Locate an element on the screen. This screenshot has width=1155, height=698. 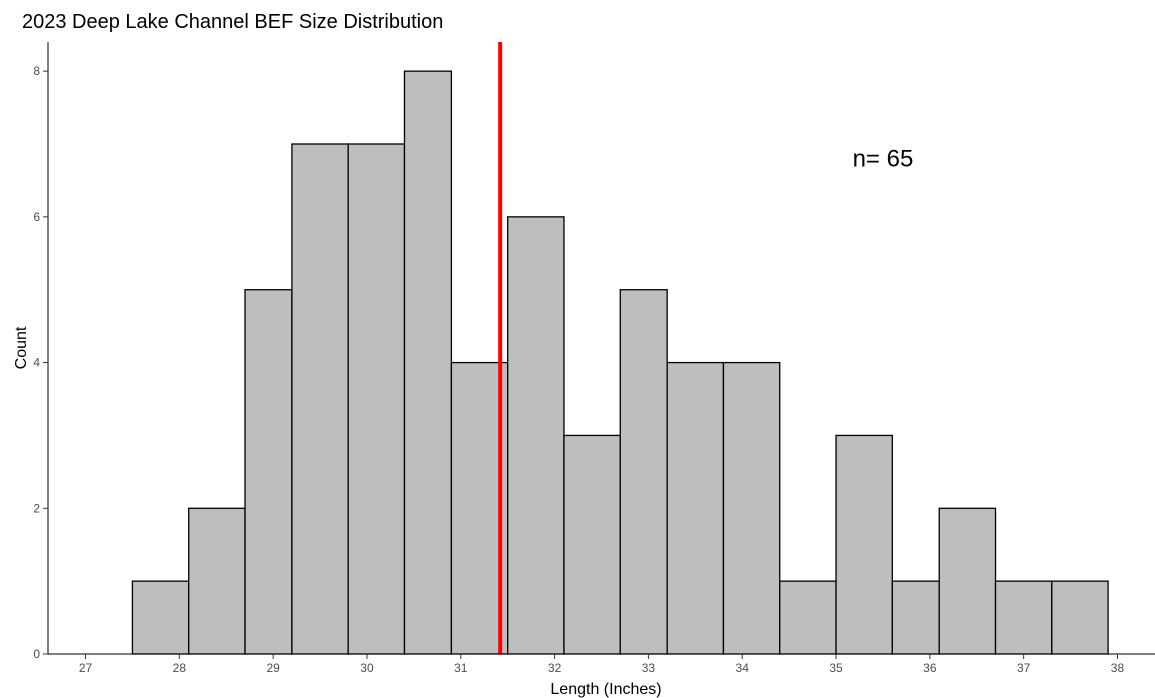
x-tick-label: 37 is located at coordinates (1024, 668).